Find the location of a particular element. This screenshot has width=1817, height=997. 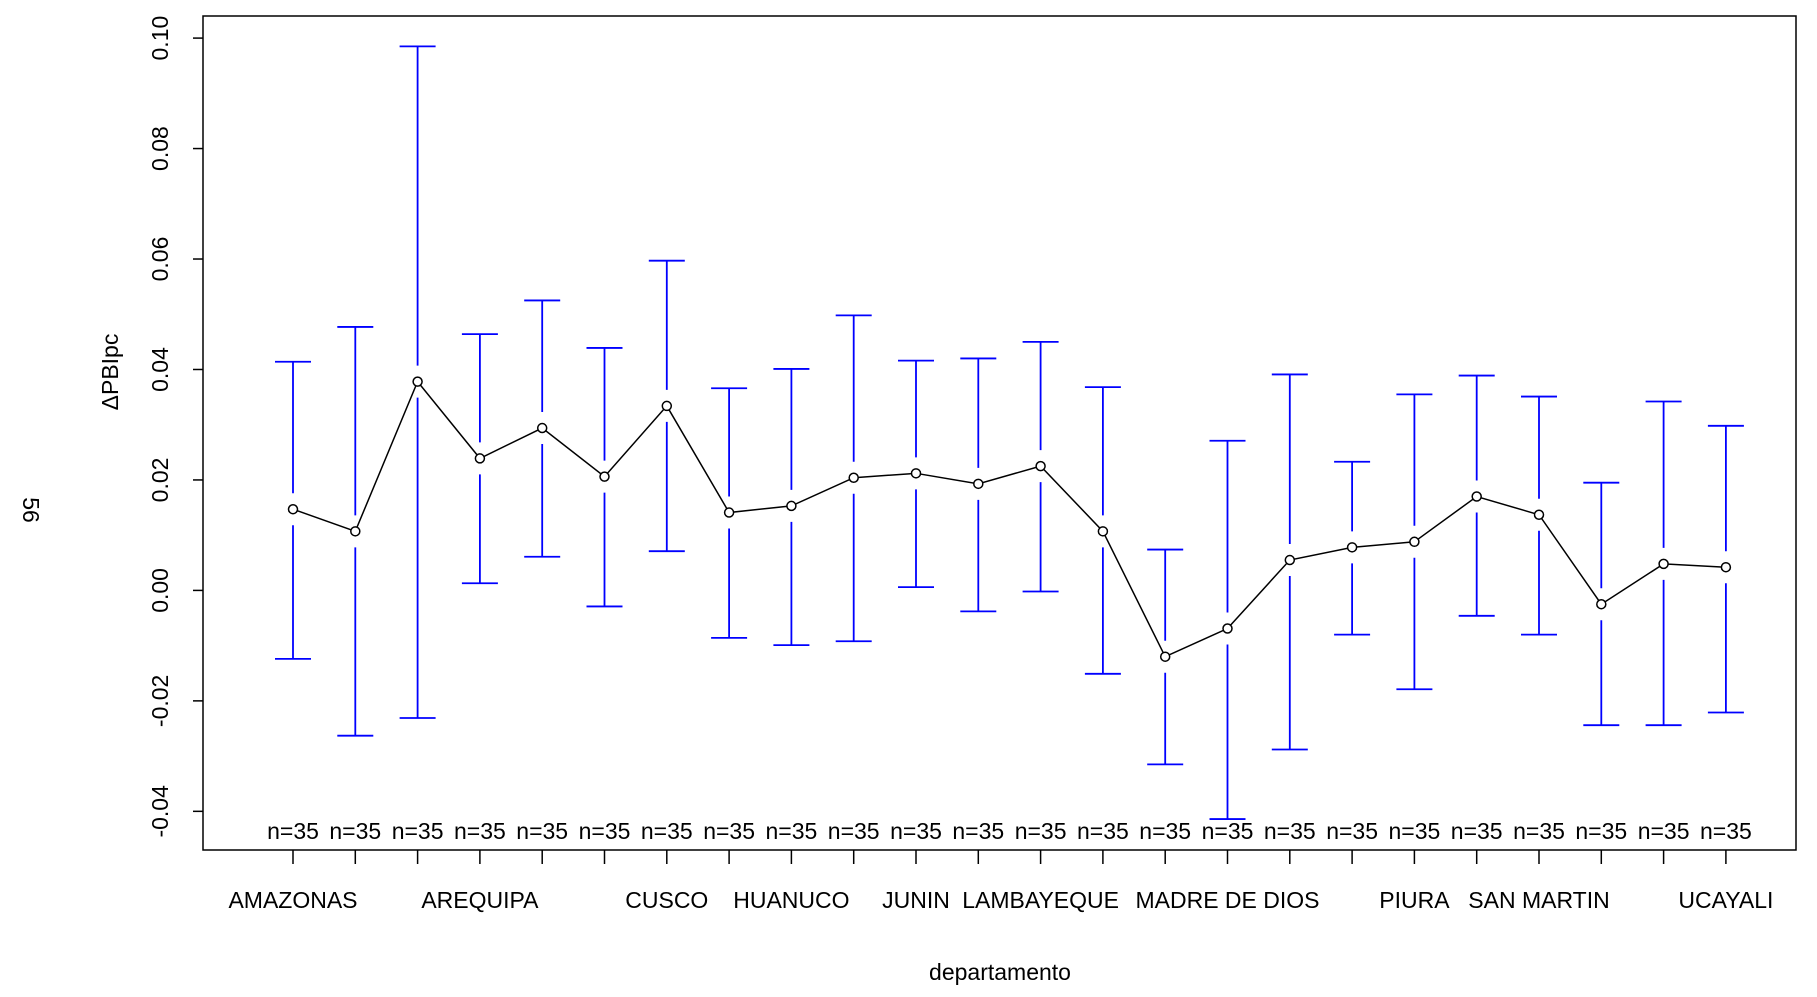

x-tick-label: PIURA is located at coordinates (1414, 900).